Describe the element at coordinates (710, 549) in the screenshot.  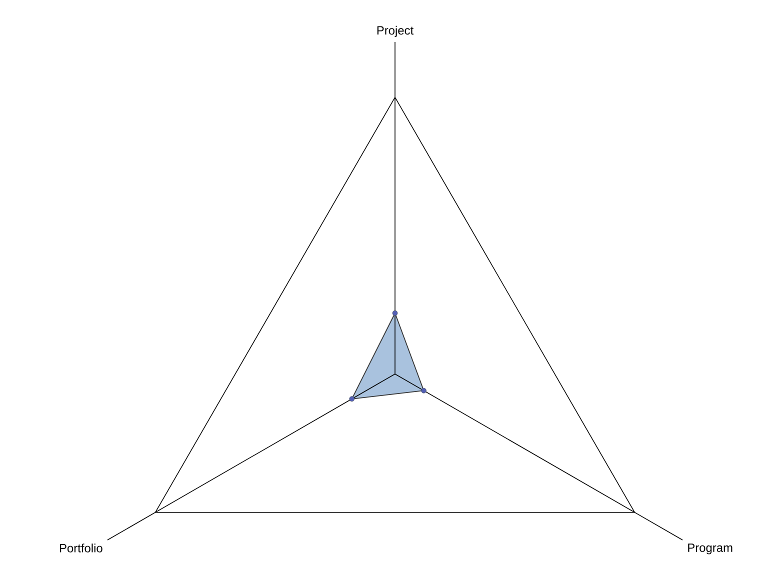
I see `spoke-label: Program` at that location.